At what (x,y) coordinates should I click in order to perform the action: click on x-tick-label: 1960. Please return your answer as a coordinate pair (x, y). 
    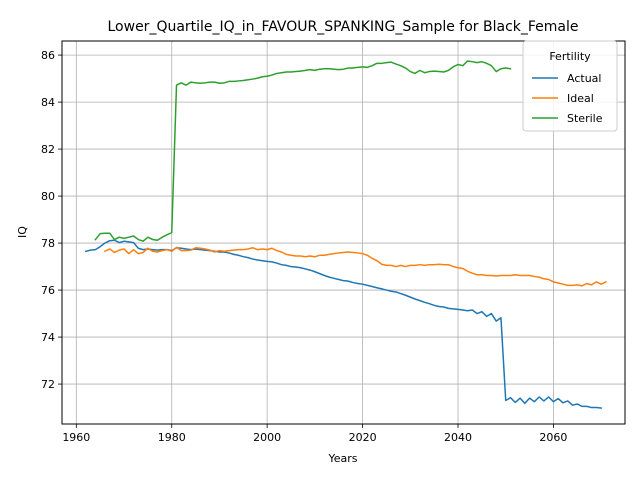
    Looking at the image, I should click on (76, 437).